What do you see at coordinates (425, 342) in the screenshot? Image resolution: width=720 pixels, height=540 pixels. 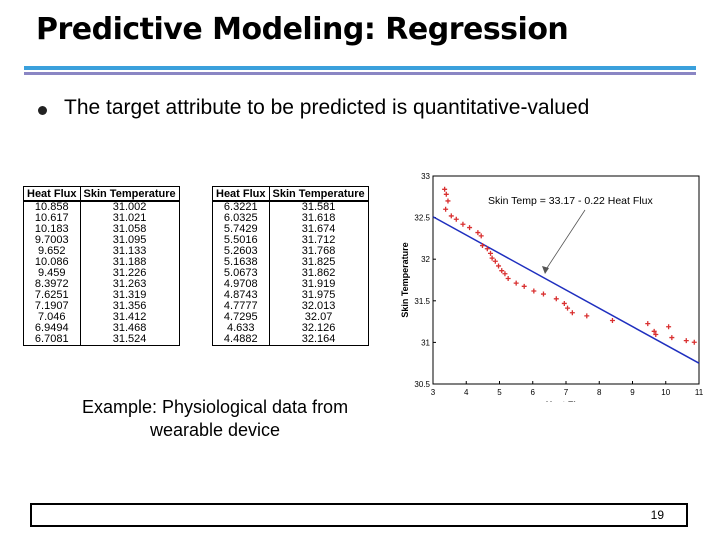 I see `y-tick-label: 31` at bounding box center [425, 342].